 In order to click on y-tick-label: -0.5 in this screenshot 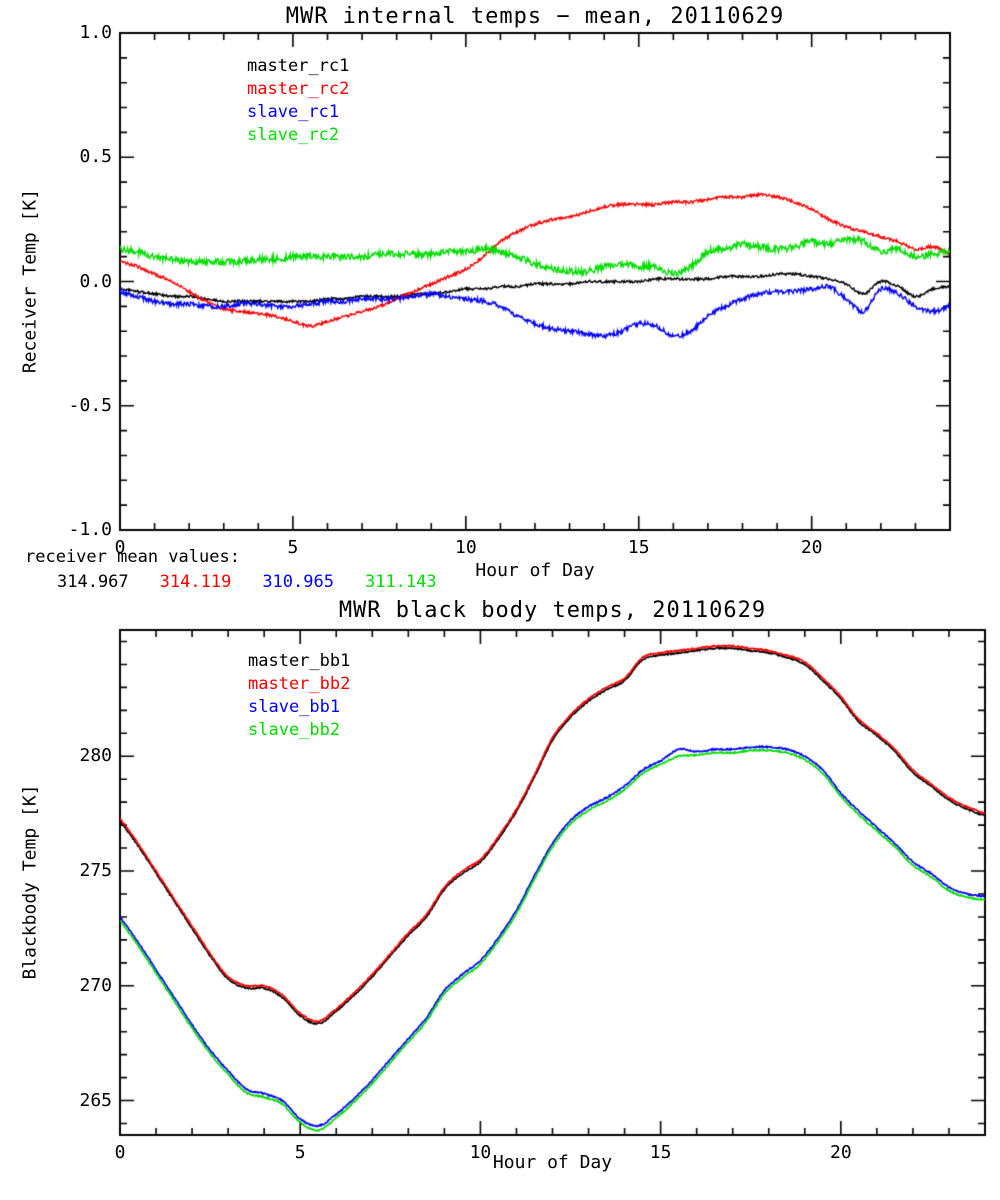, I will do `click(90, 405)`.